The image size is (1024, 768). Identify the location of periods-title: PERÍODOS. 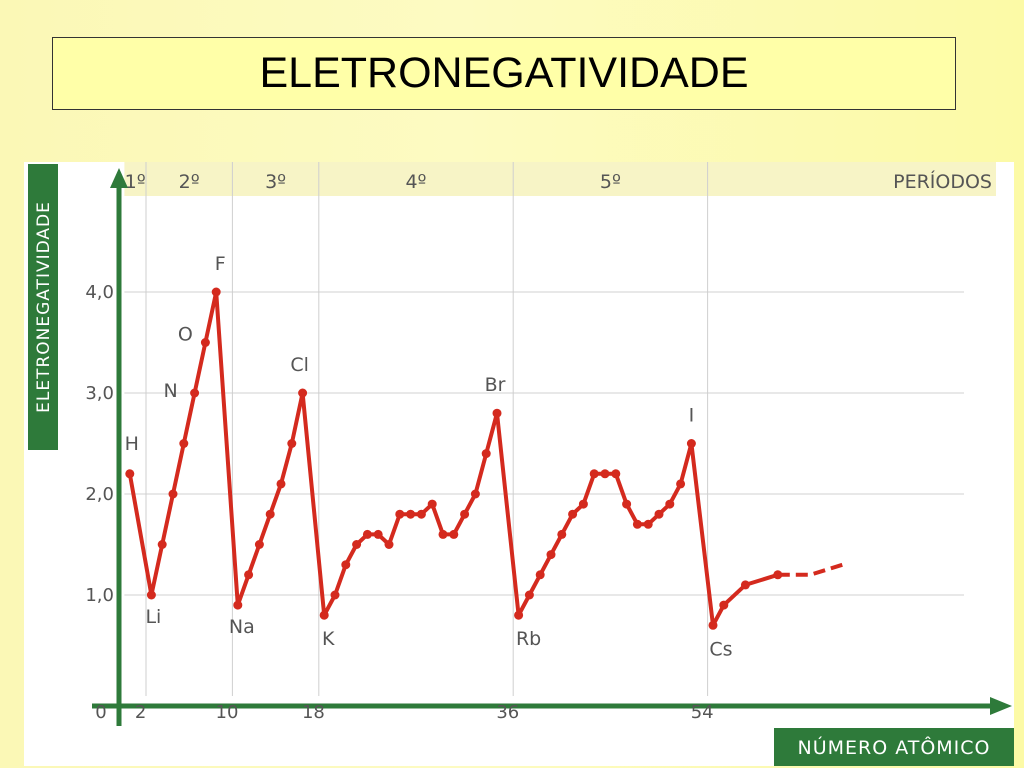
(942, 181).